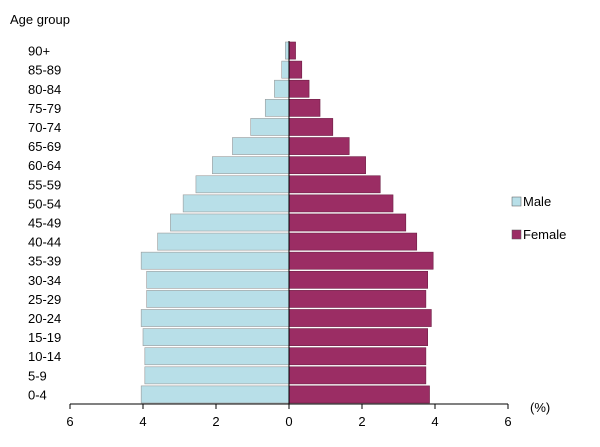 The height and width of the screenshot is (447, 600). Describe the element at coordinates (44, 89) in the screenshot. I see `age-group-label: 80-84` at that location.